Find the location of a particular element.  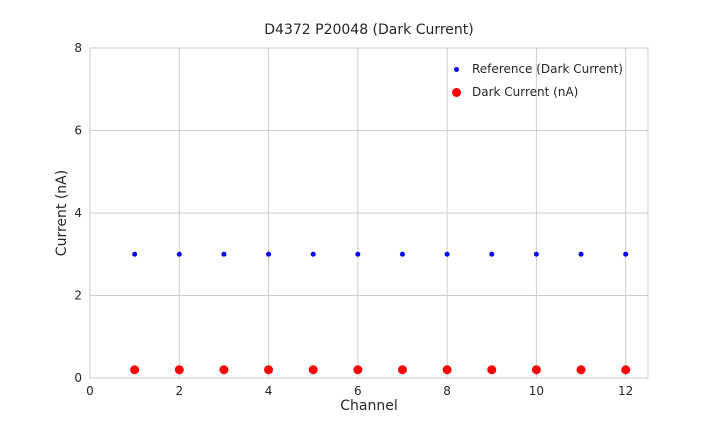

y-tick-label: 4 is located at coordinates (78, 213).